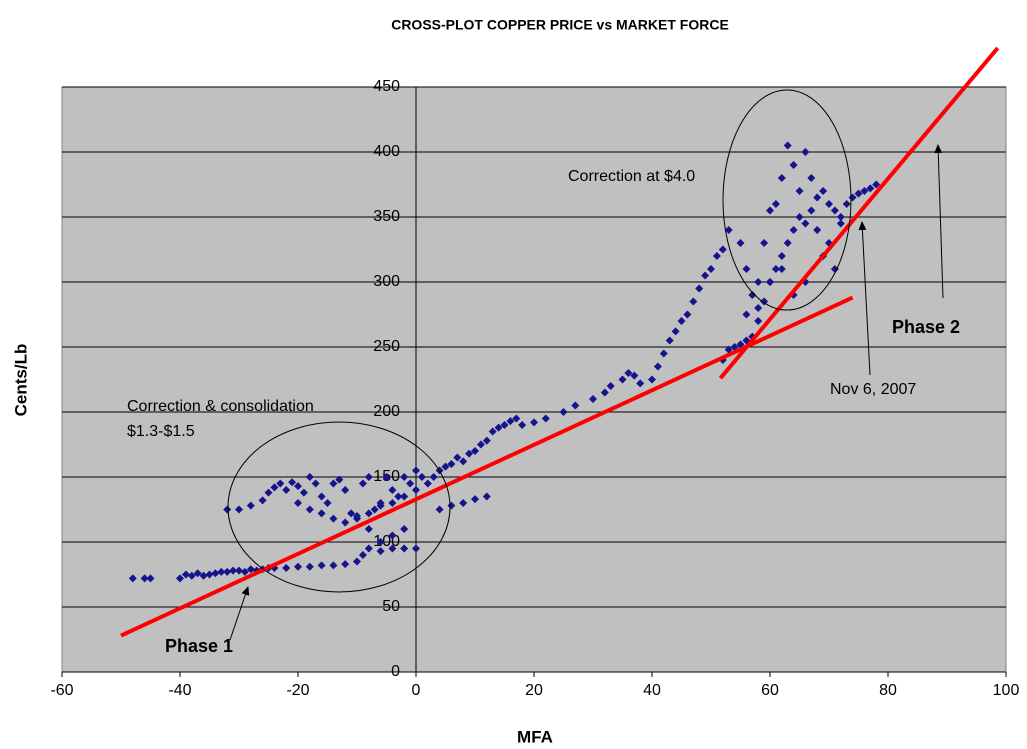 This screenshot has height=749, width=1027. Describe the element at coordinates (631, 176) in the screenshot. I see `annotation: Correction at $4.0` at that location.